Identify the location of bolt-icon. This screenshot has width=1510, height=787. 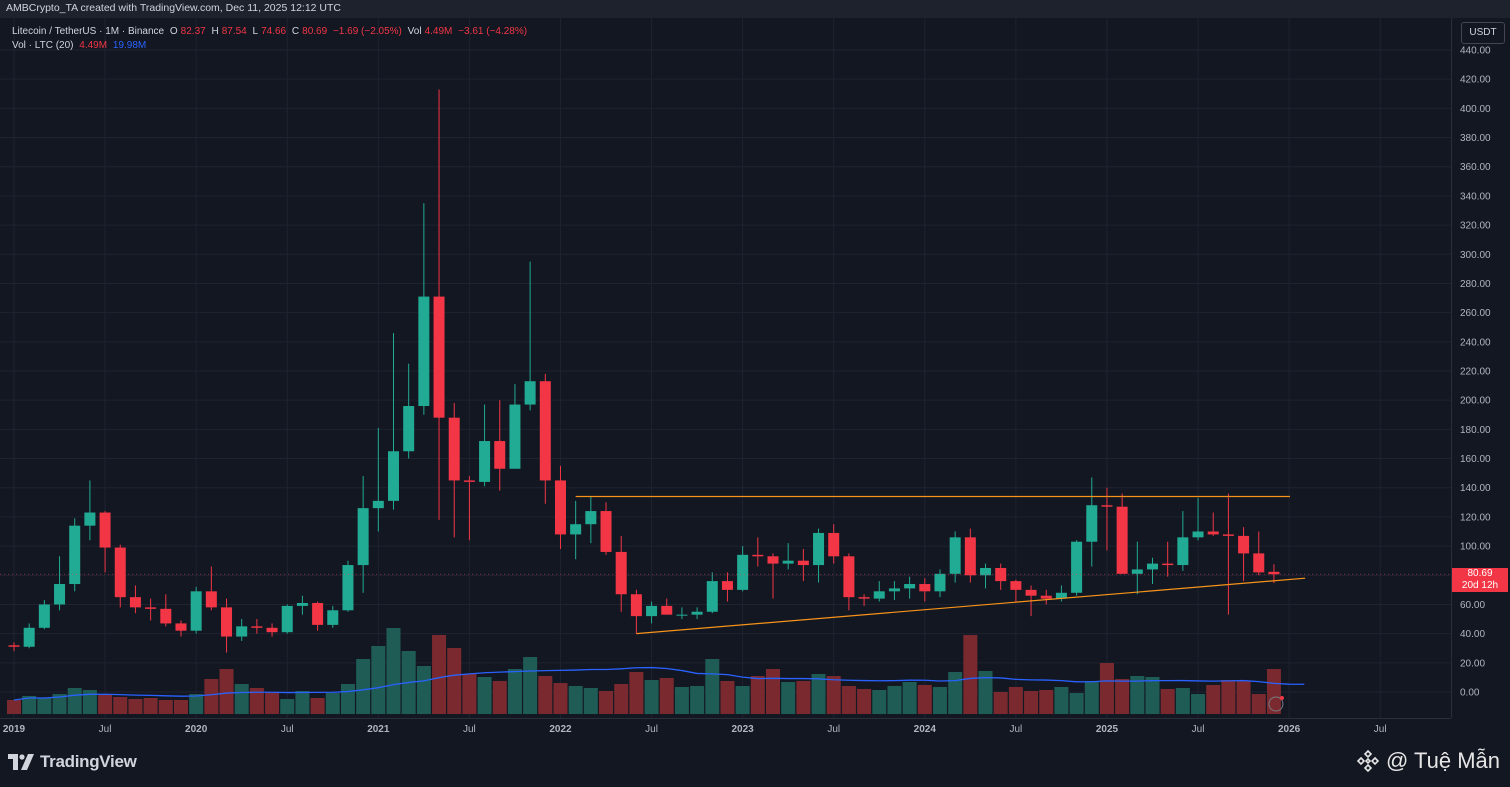
(1276, 704).